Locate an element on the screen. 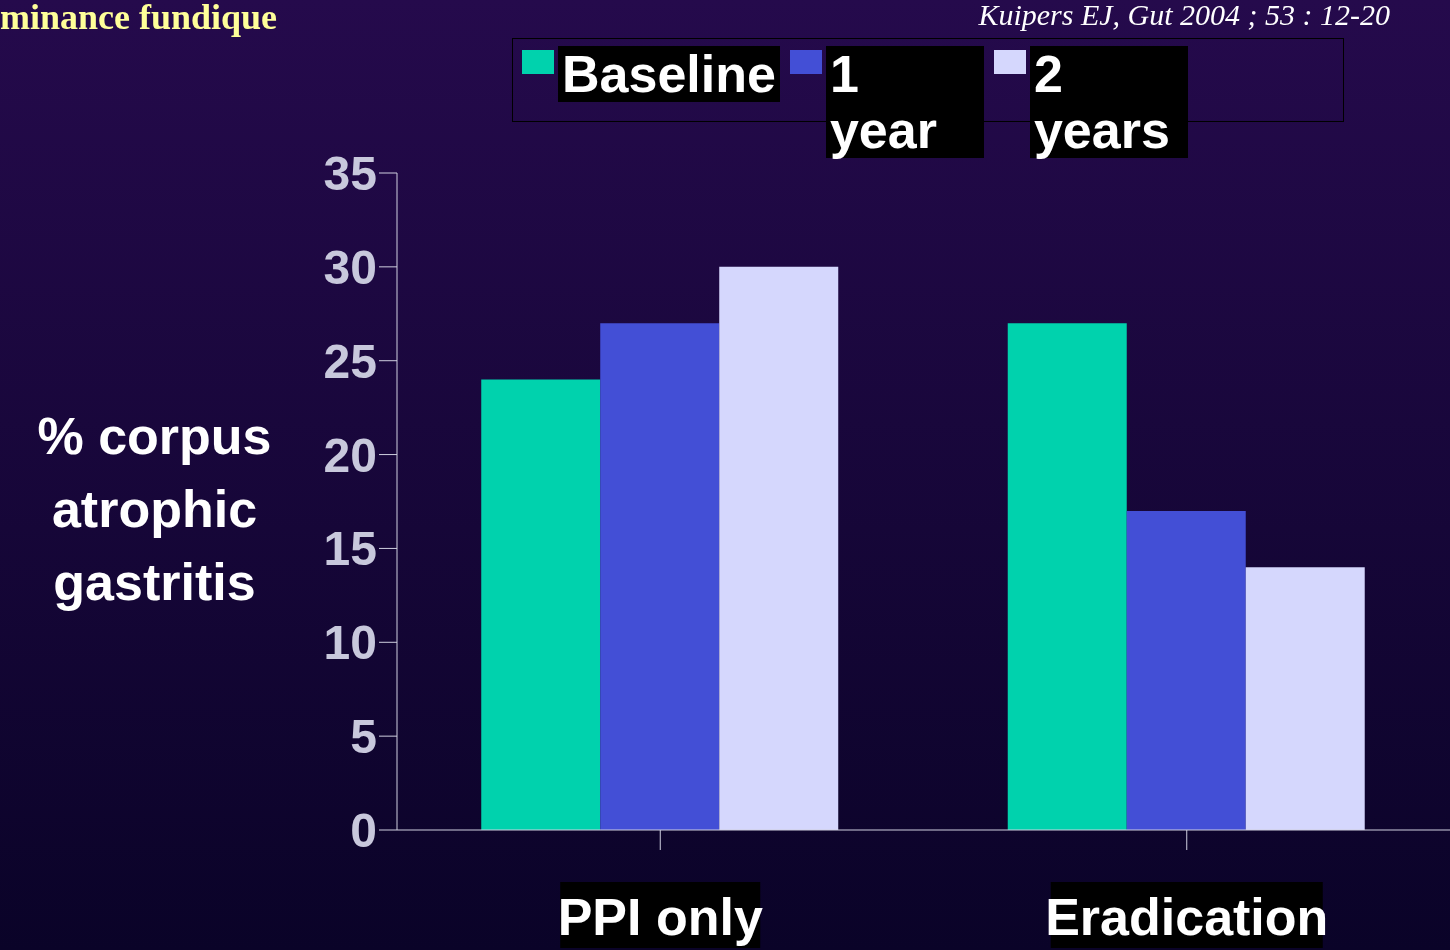 The height and width of the screenshot is (950, 1450). x-tick-label: PPI only is located at coordinates (660, 917).